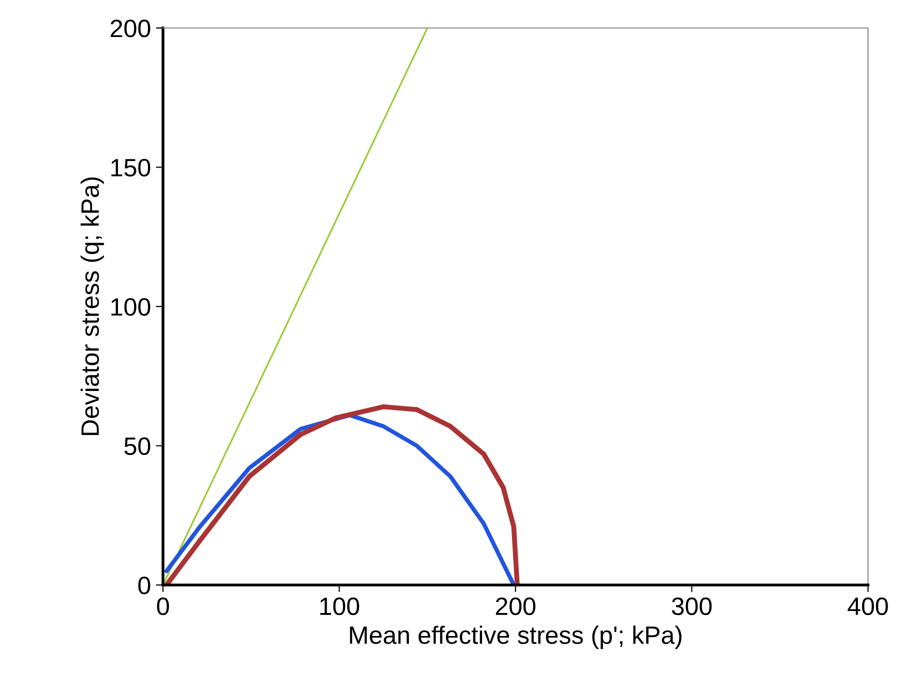 The image size is (901, 682). What do you see at coordinates (92, 306) in the screenshot?
I see `y-axis-title: Deviator stress (q; kPa)` at bounding box center [92, 306].